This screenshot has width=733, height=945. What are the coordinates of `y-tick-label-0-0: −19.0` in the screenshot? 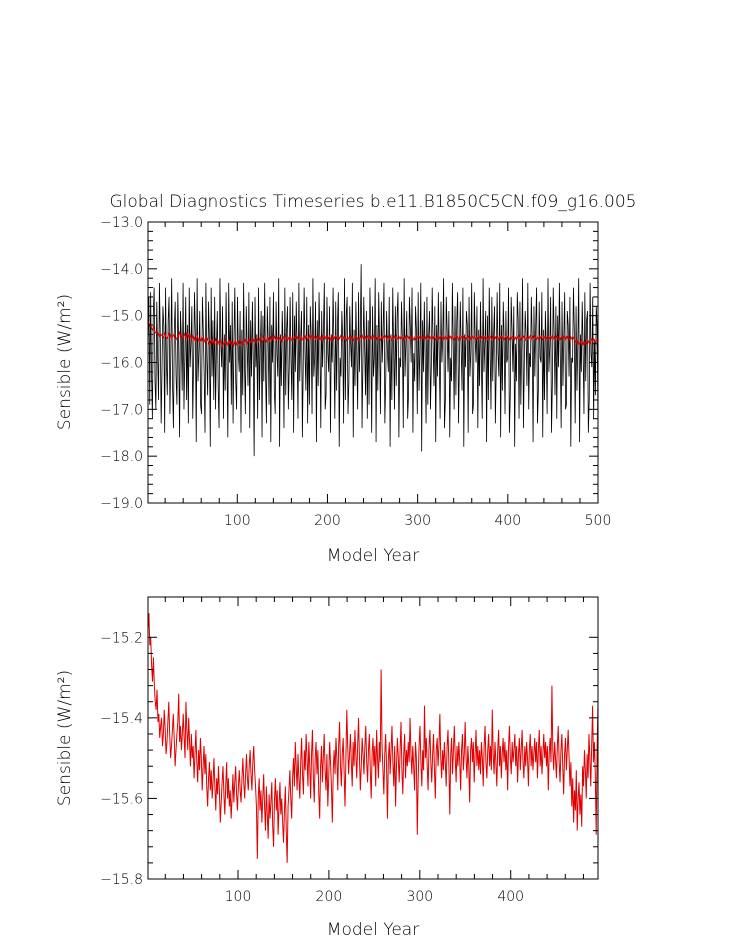 It's located at (121, 504).